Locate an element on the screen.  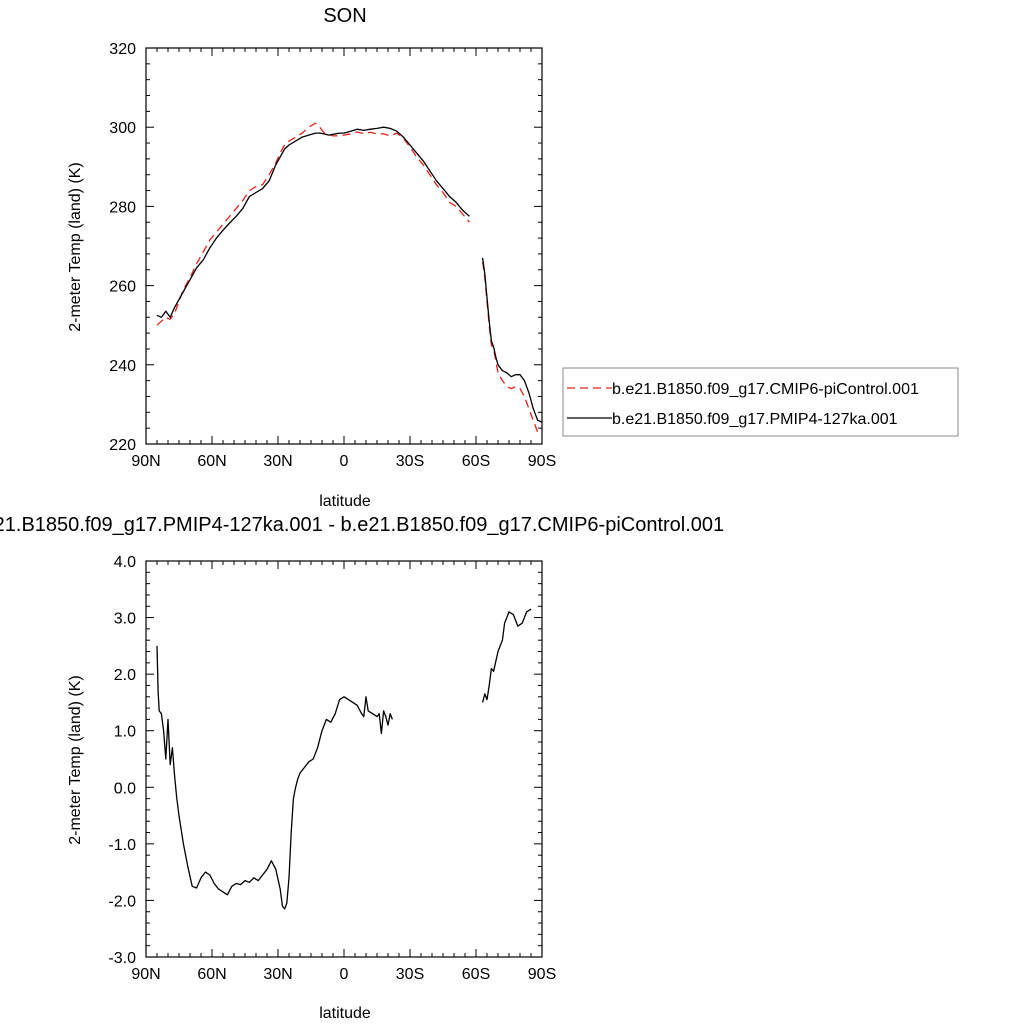
y-tick-label: 1.0 is located at coordinates (125, 732).